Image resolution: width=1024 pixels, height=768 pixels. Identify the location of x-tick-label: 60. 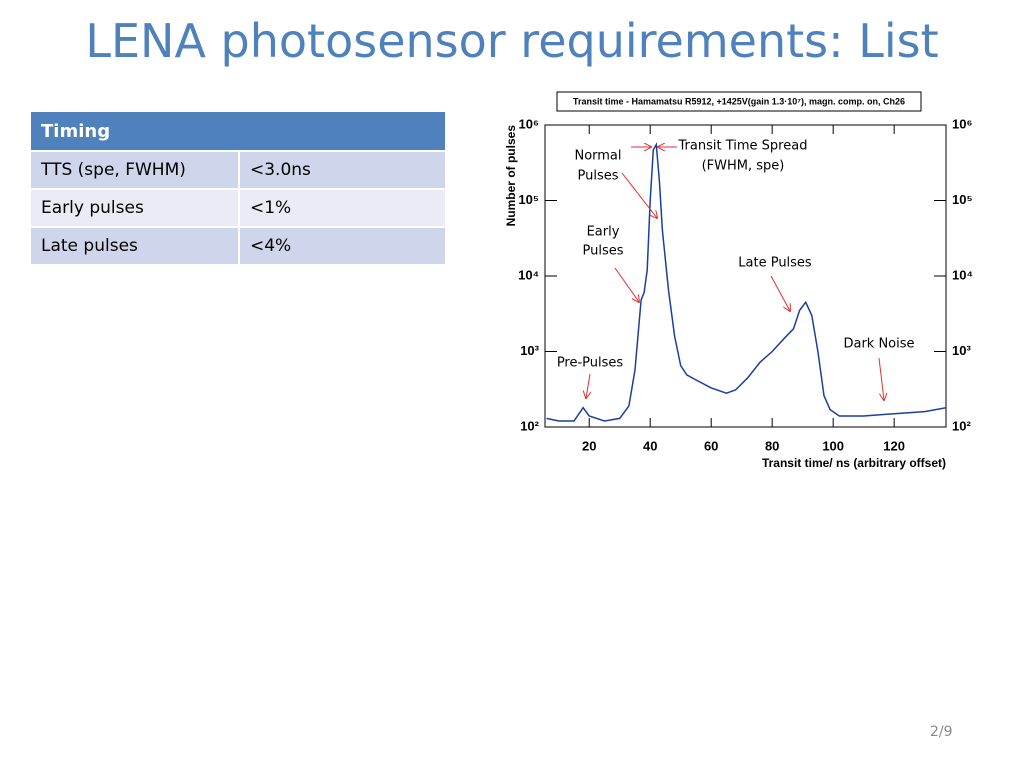
(711, 445).